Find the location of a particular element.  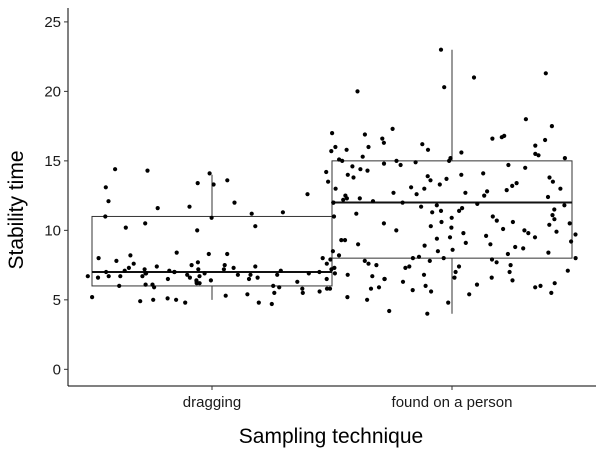

y-tick-label: 10 is located at coordinates (52, 230).